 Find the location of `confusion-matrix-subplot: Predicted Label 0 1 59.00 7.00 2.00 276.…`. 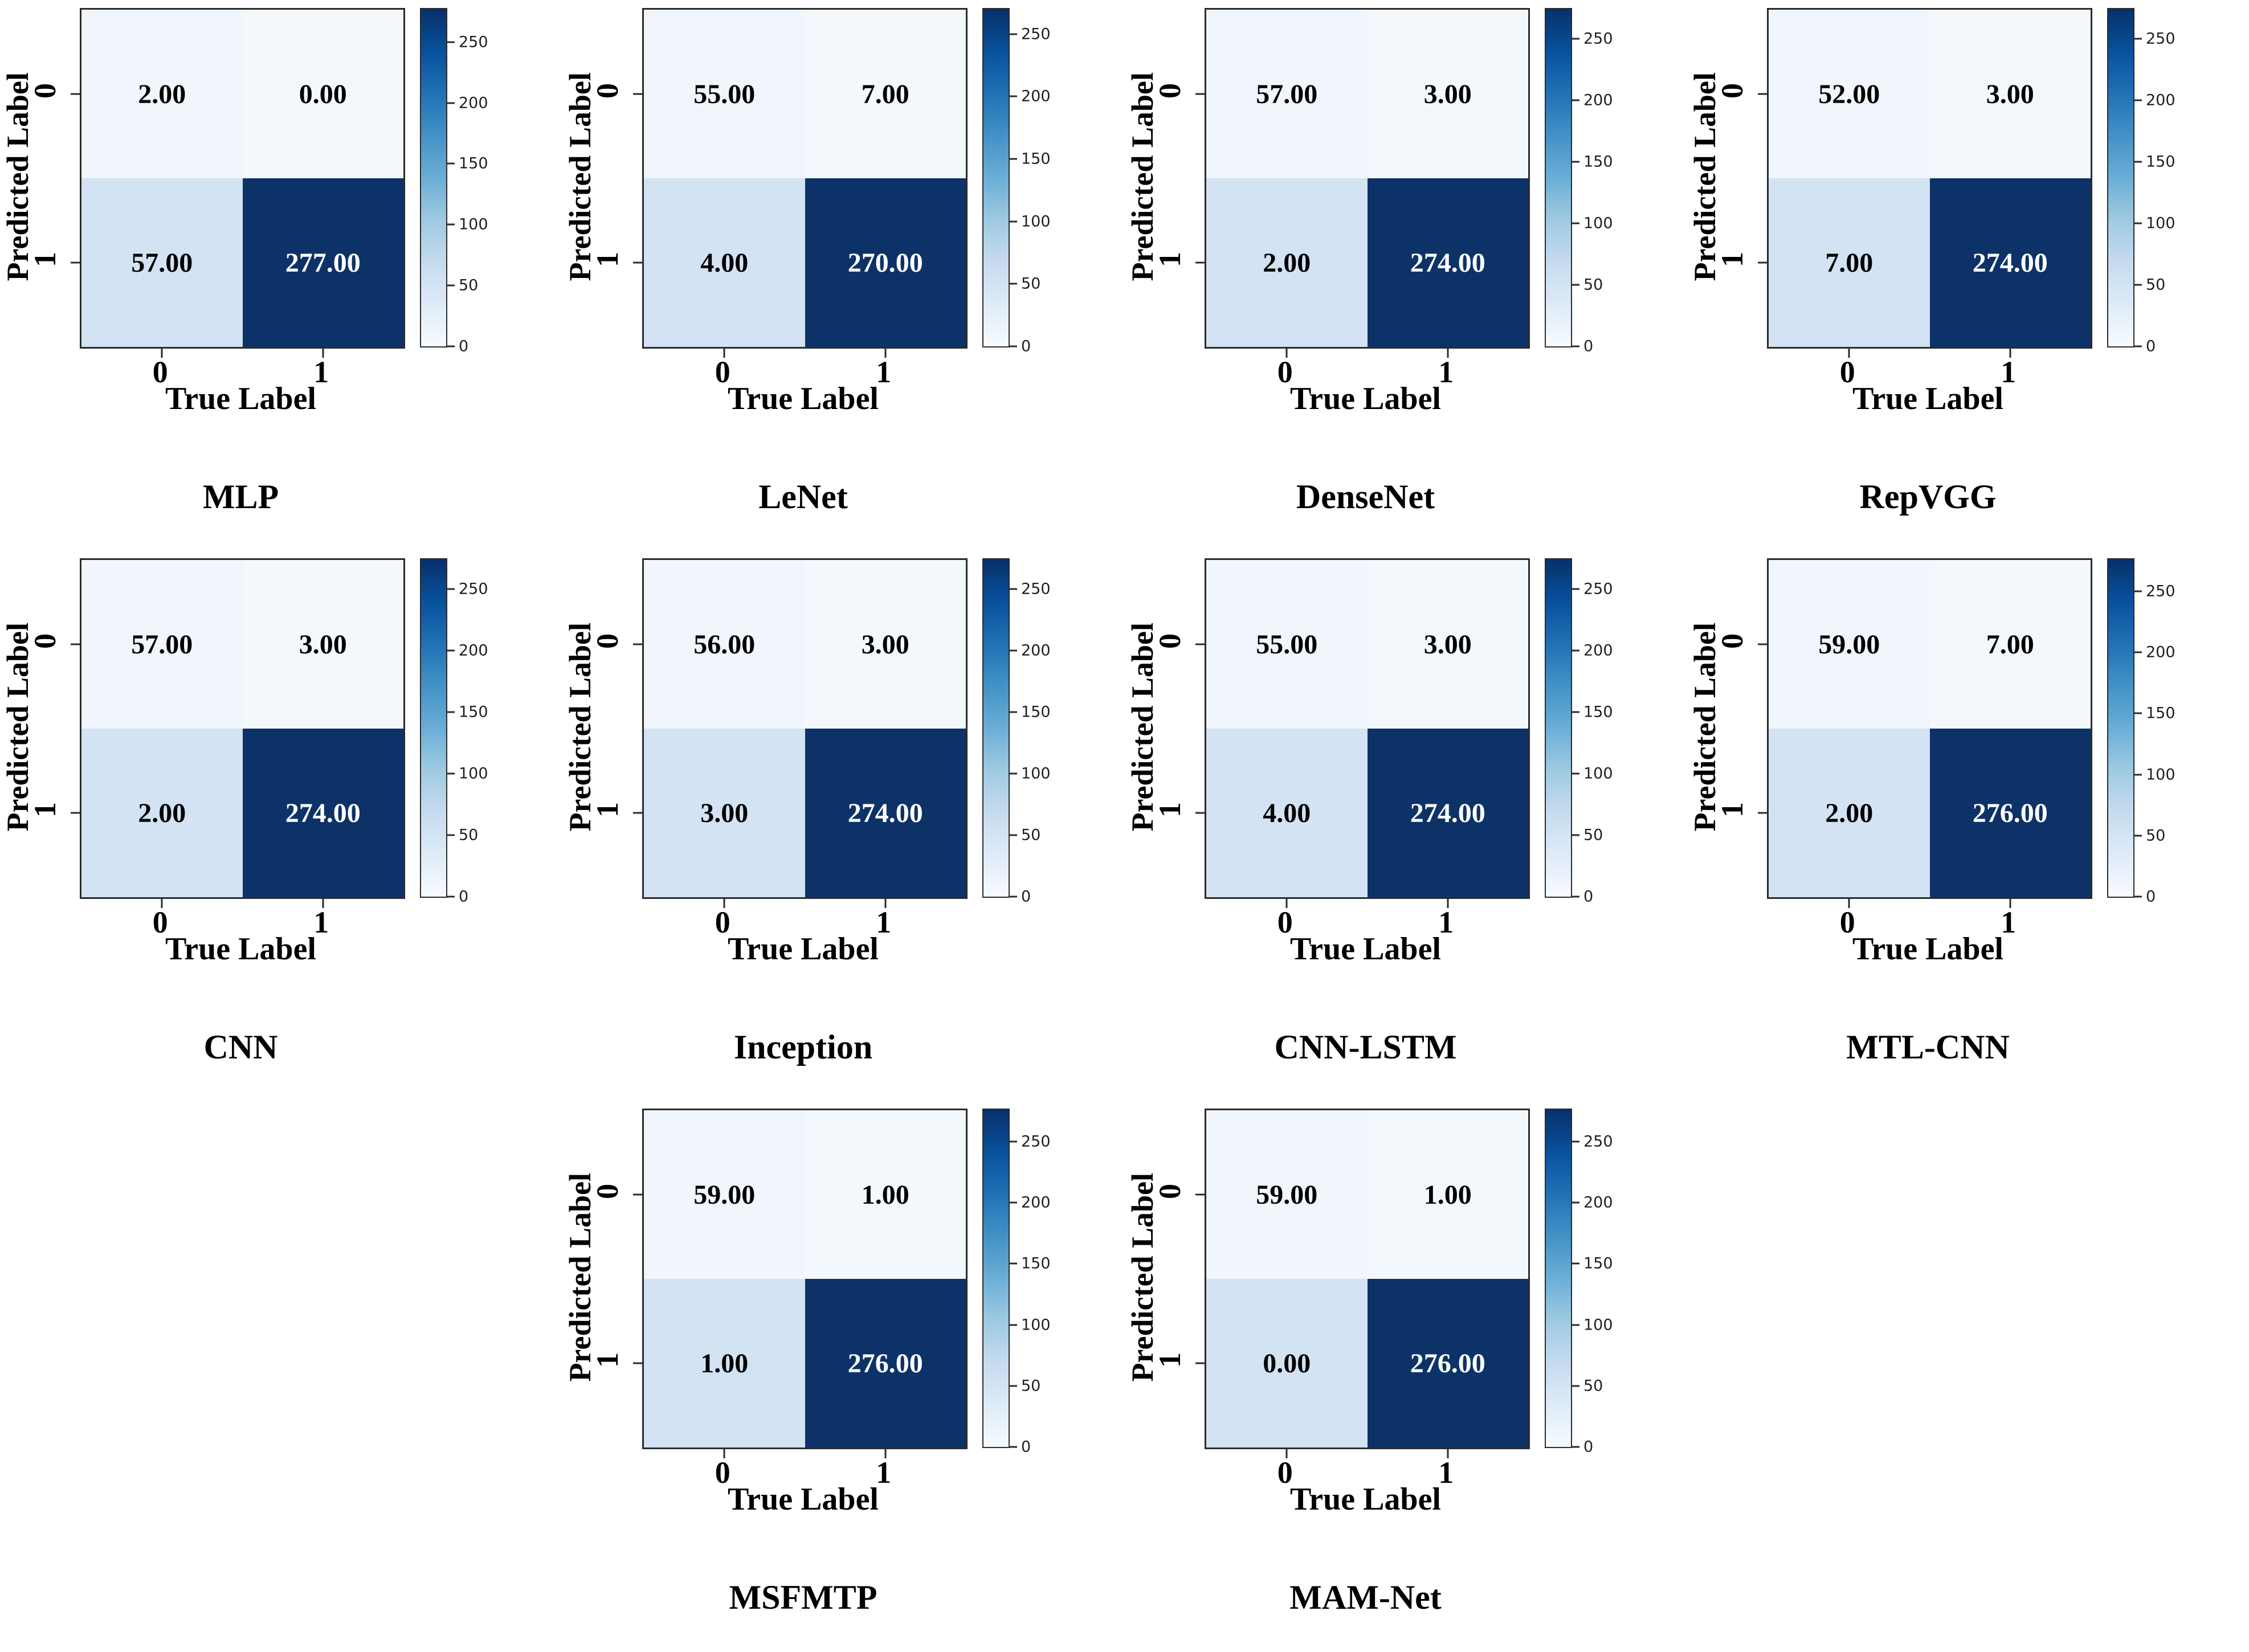

confusion-matrix-subplot: Predicted Label 0 1 59.00 7.00 2.00 276.… is located at coordinates (1957, 819).